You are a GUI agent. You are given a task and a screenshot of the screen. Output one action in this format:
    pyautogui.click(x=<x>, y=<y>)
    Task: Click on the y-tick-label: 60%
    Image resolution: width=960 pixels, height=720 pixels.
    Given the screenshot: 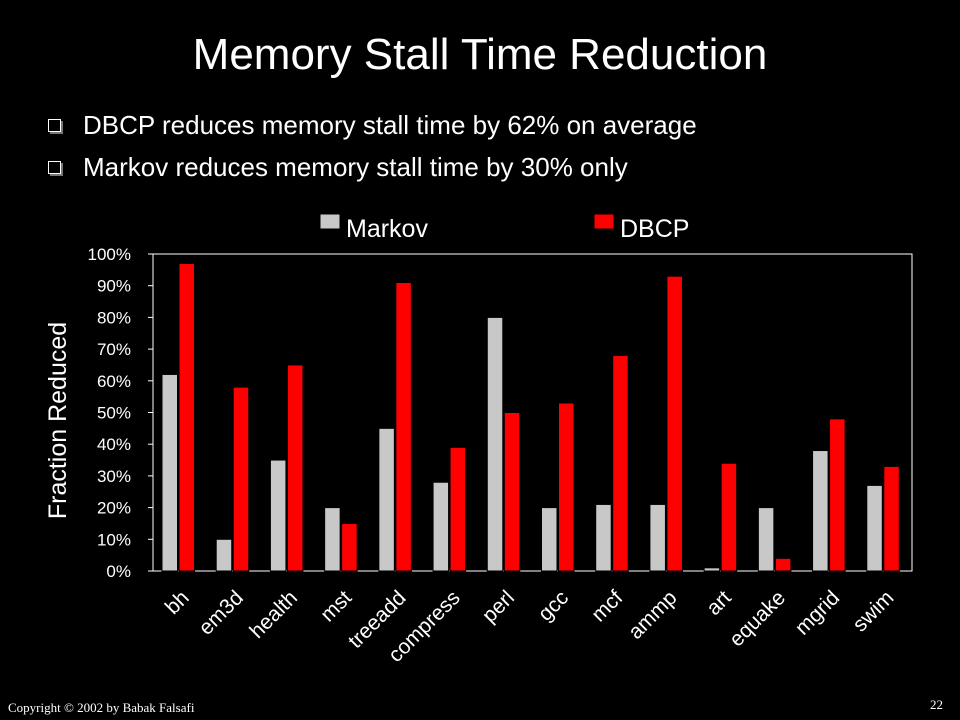 What is the action you would take?
    pyautogui.click(x=114, y=381)
    